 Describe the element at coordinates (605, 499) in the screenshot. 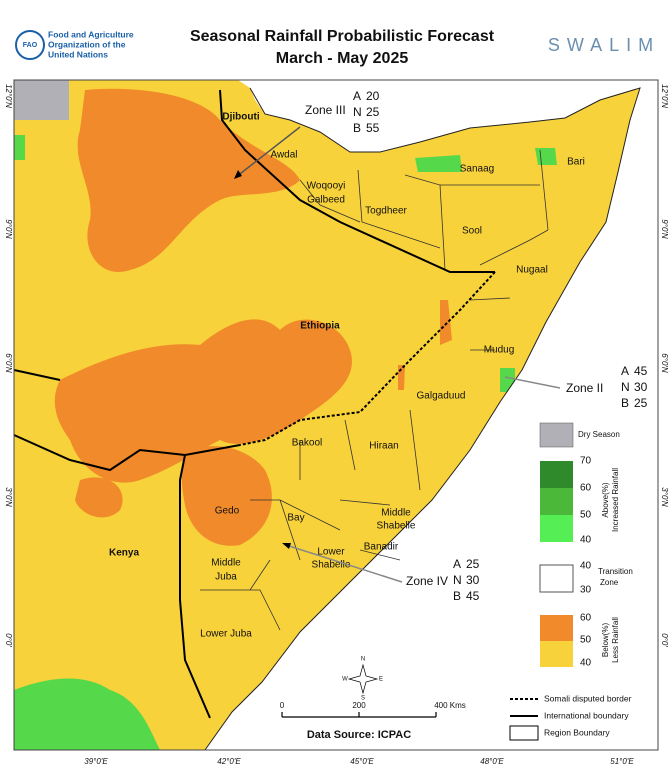

I see `legend-title: Above(%)` at that location.